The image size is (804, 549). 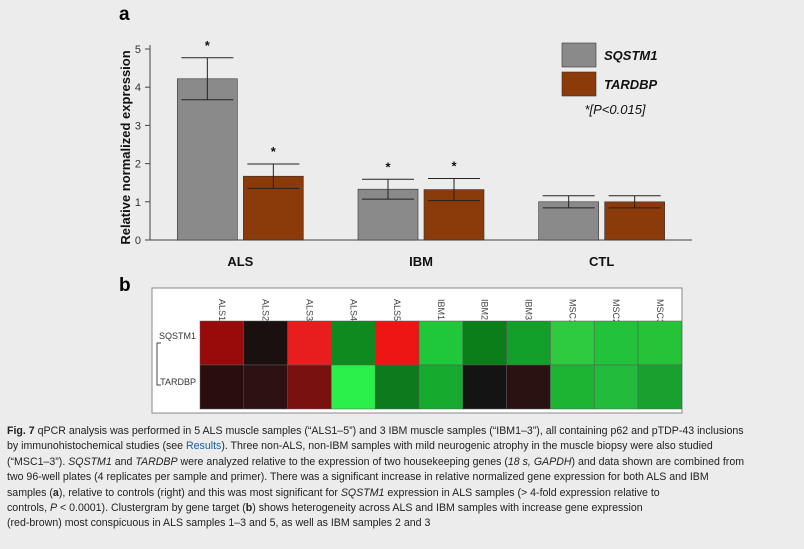 I want to click on caption-fig-label: Fig. 7, so click(x=21, y=431).